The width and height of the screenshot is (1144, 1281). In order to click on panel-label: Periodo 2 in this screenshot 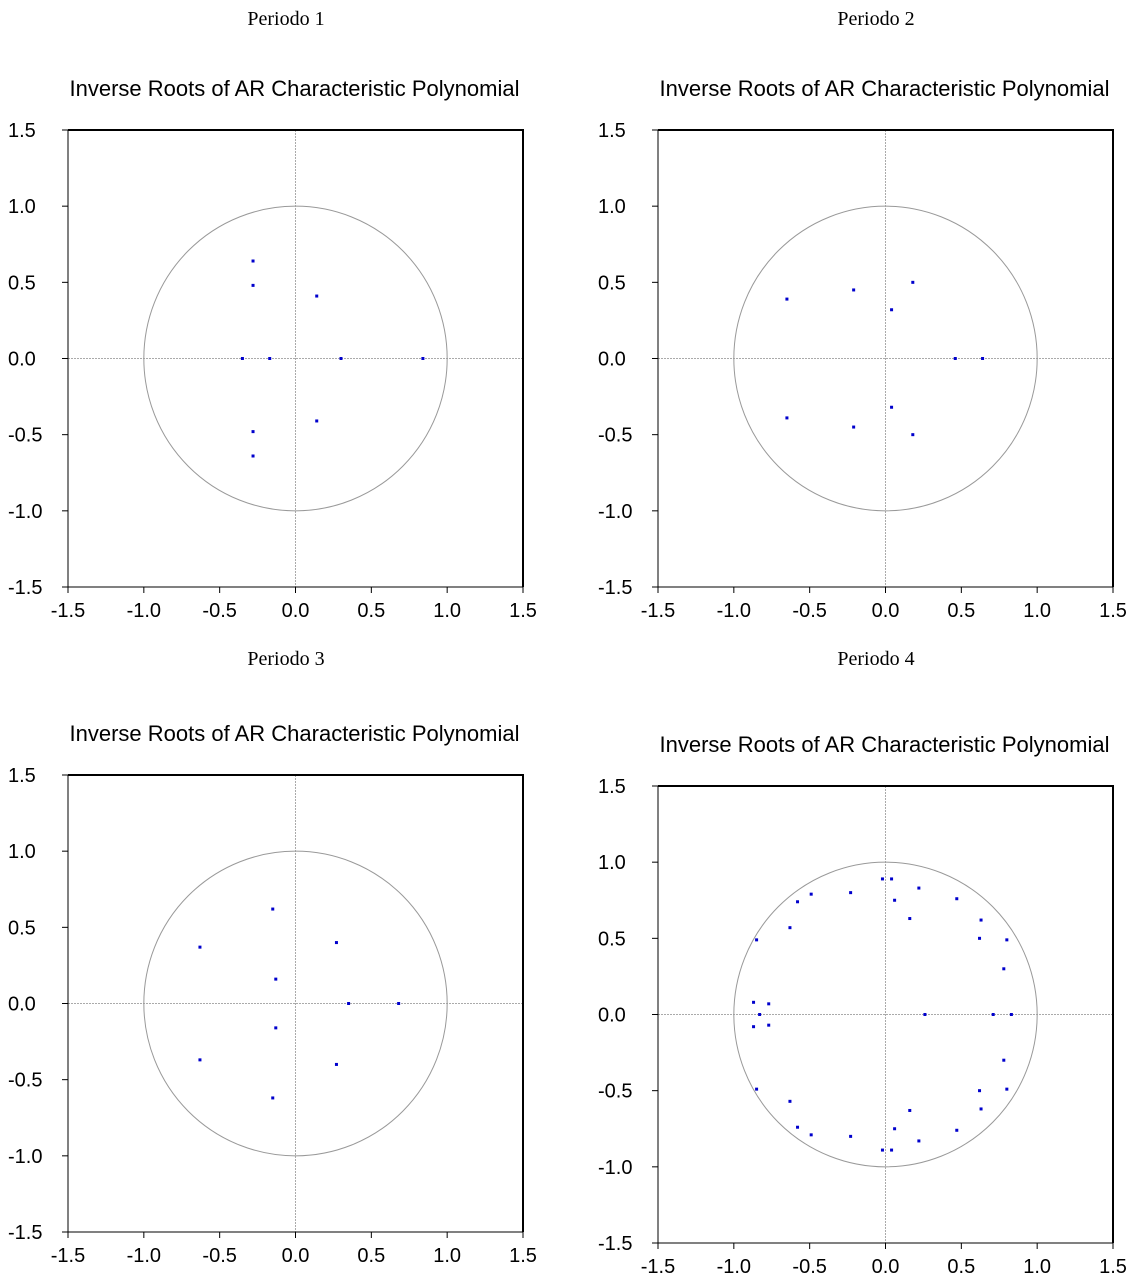, I will do `click(876, 19)`.